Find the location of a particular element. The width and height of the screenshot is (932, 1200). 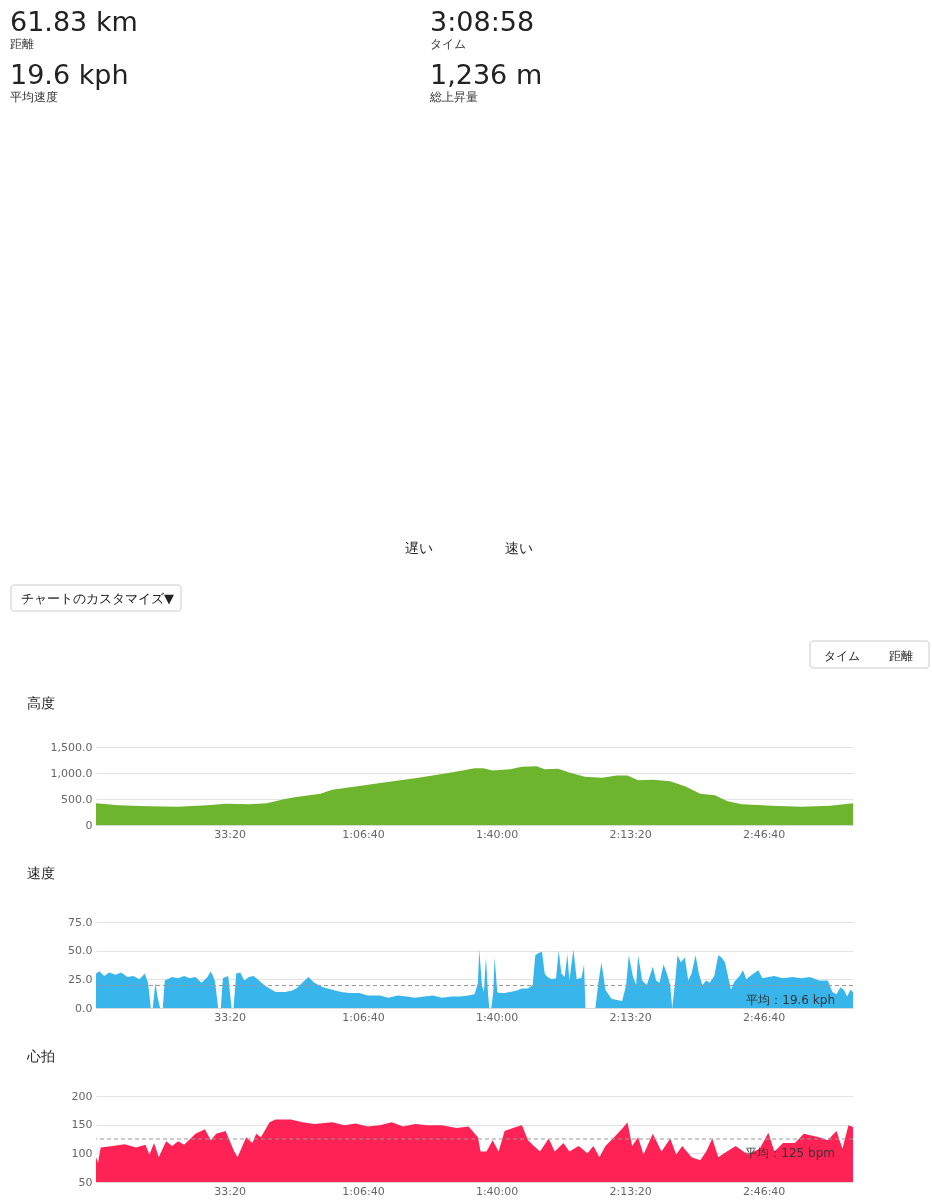

y-tick-label: 150 is located at coordinates (82, 1125).